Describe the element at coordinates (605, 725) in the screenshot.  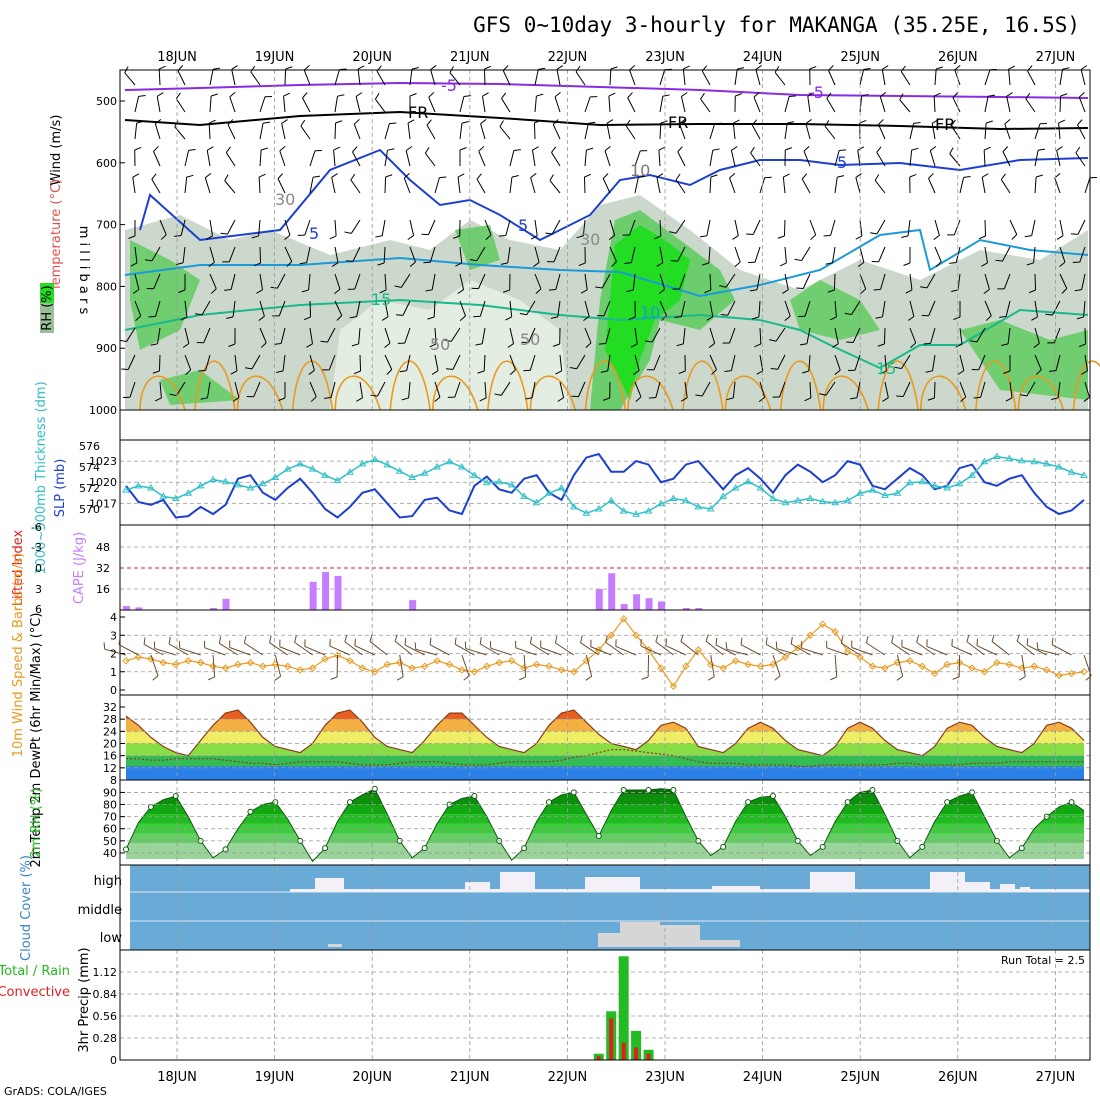
I see `temp-band` at that location.